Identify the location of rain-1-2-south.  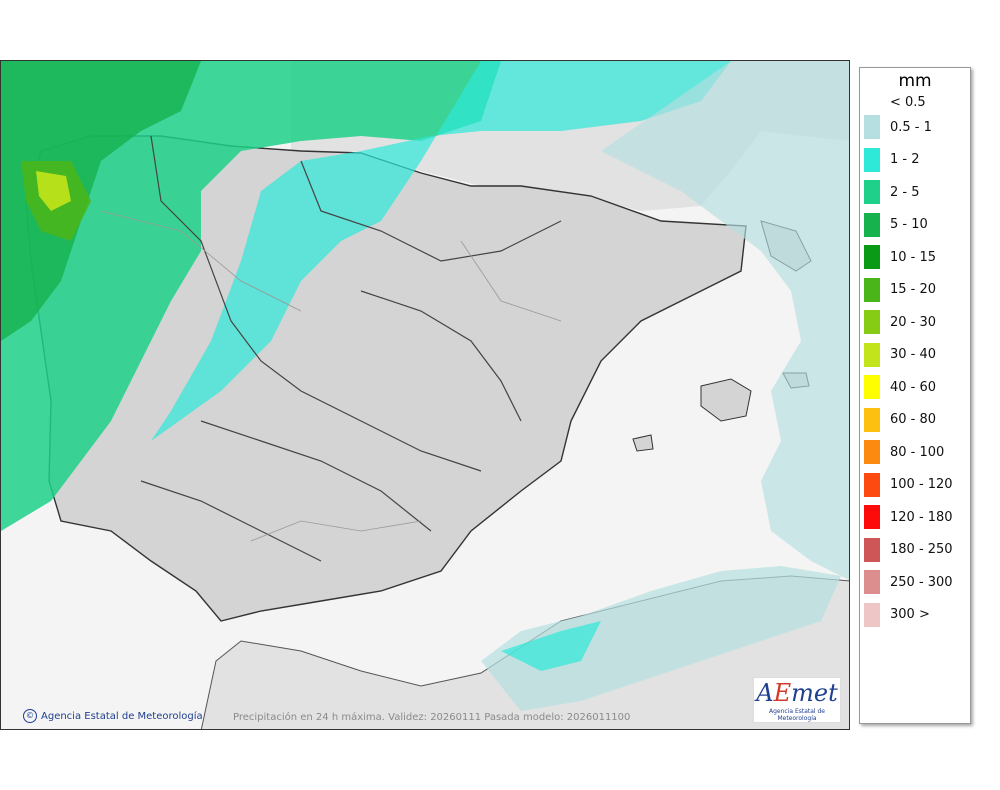
(551, 646).